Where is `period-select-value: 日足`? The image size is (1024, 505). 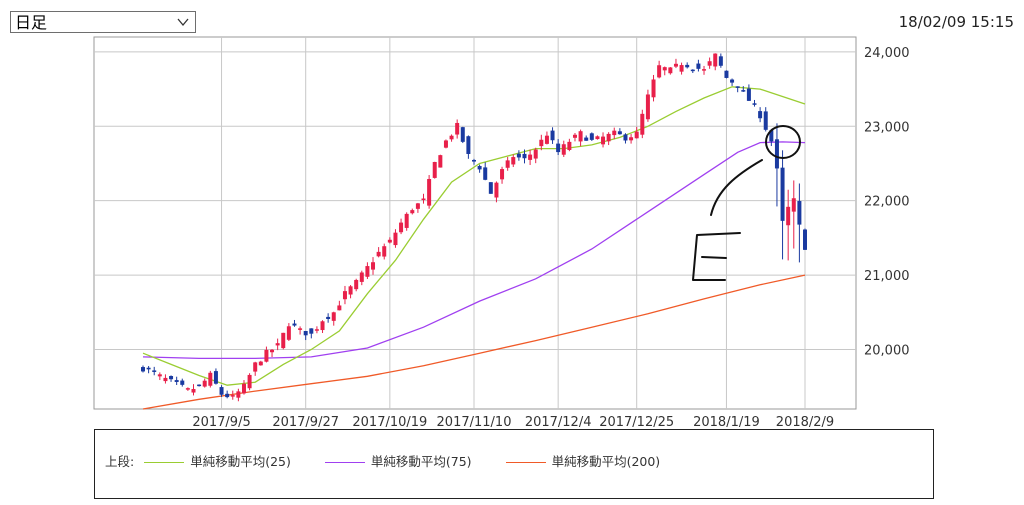 period-select-value: 日足 is located at coordinates (31, 22).